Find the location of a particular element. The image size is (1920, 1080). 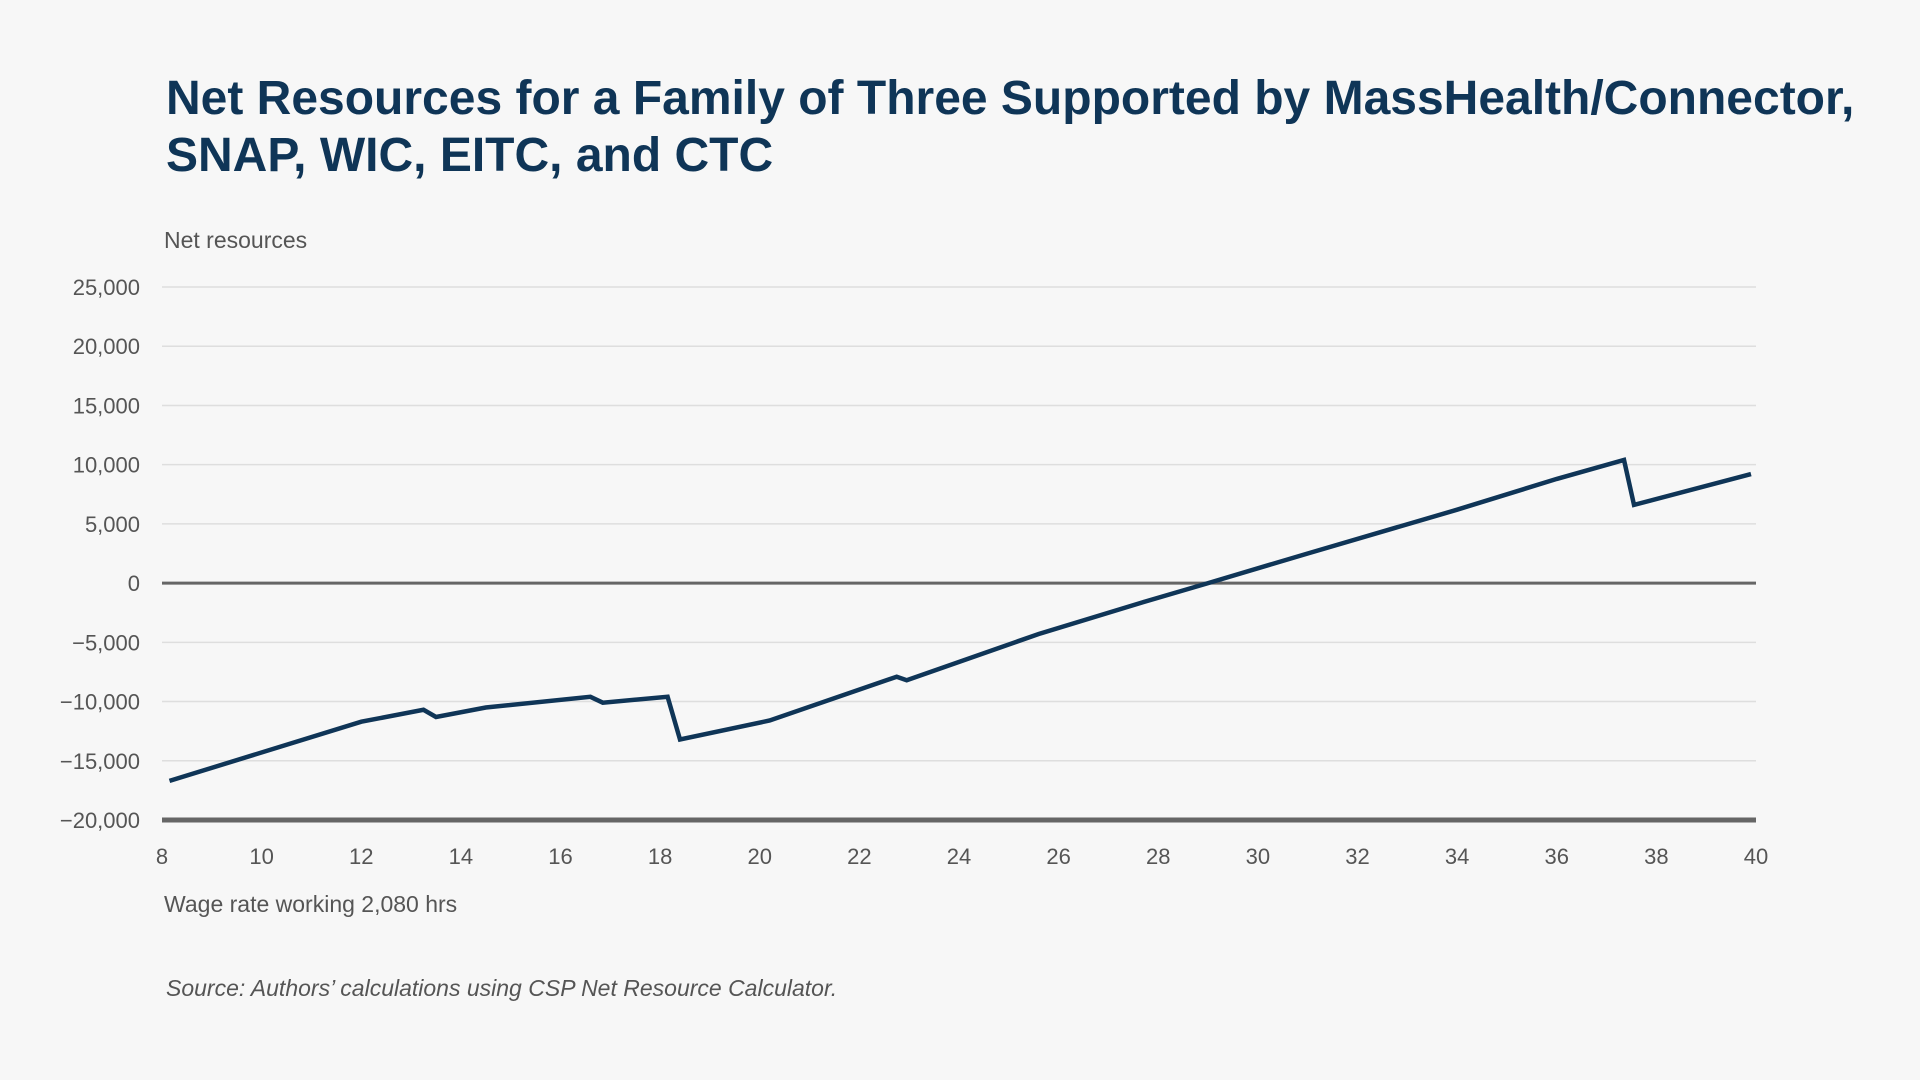

x-tick-label: 24 is located at coordinates (959, 856).